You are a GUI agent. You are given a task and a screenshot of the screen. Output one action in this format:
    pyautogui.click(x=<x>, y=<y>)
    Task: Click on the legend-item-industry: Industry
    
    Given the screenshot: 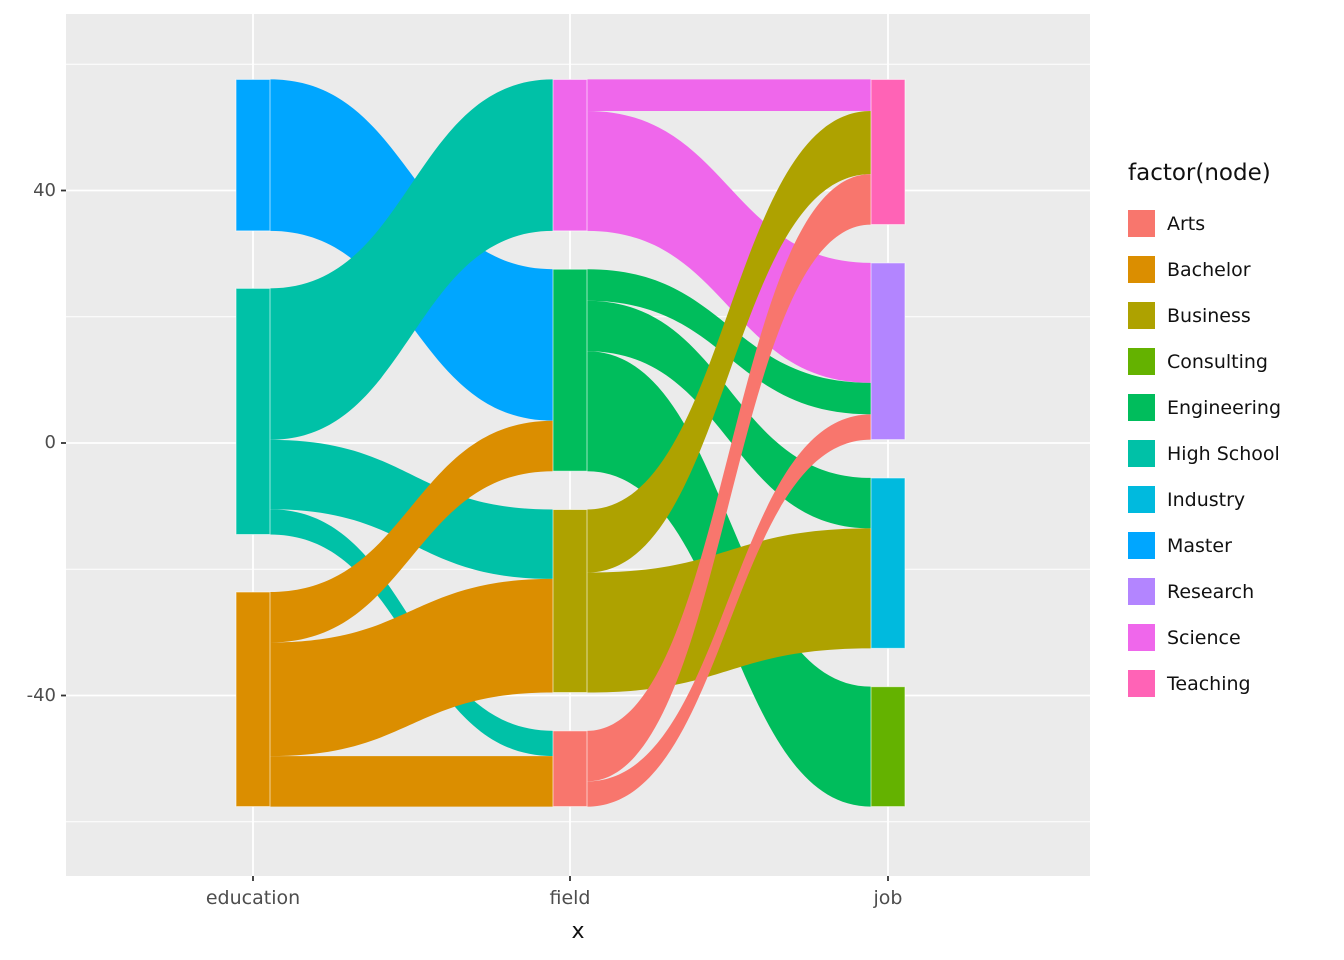 What is the action you would take?
    pyautogui.click(x=1233, y=499)
    